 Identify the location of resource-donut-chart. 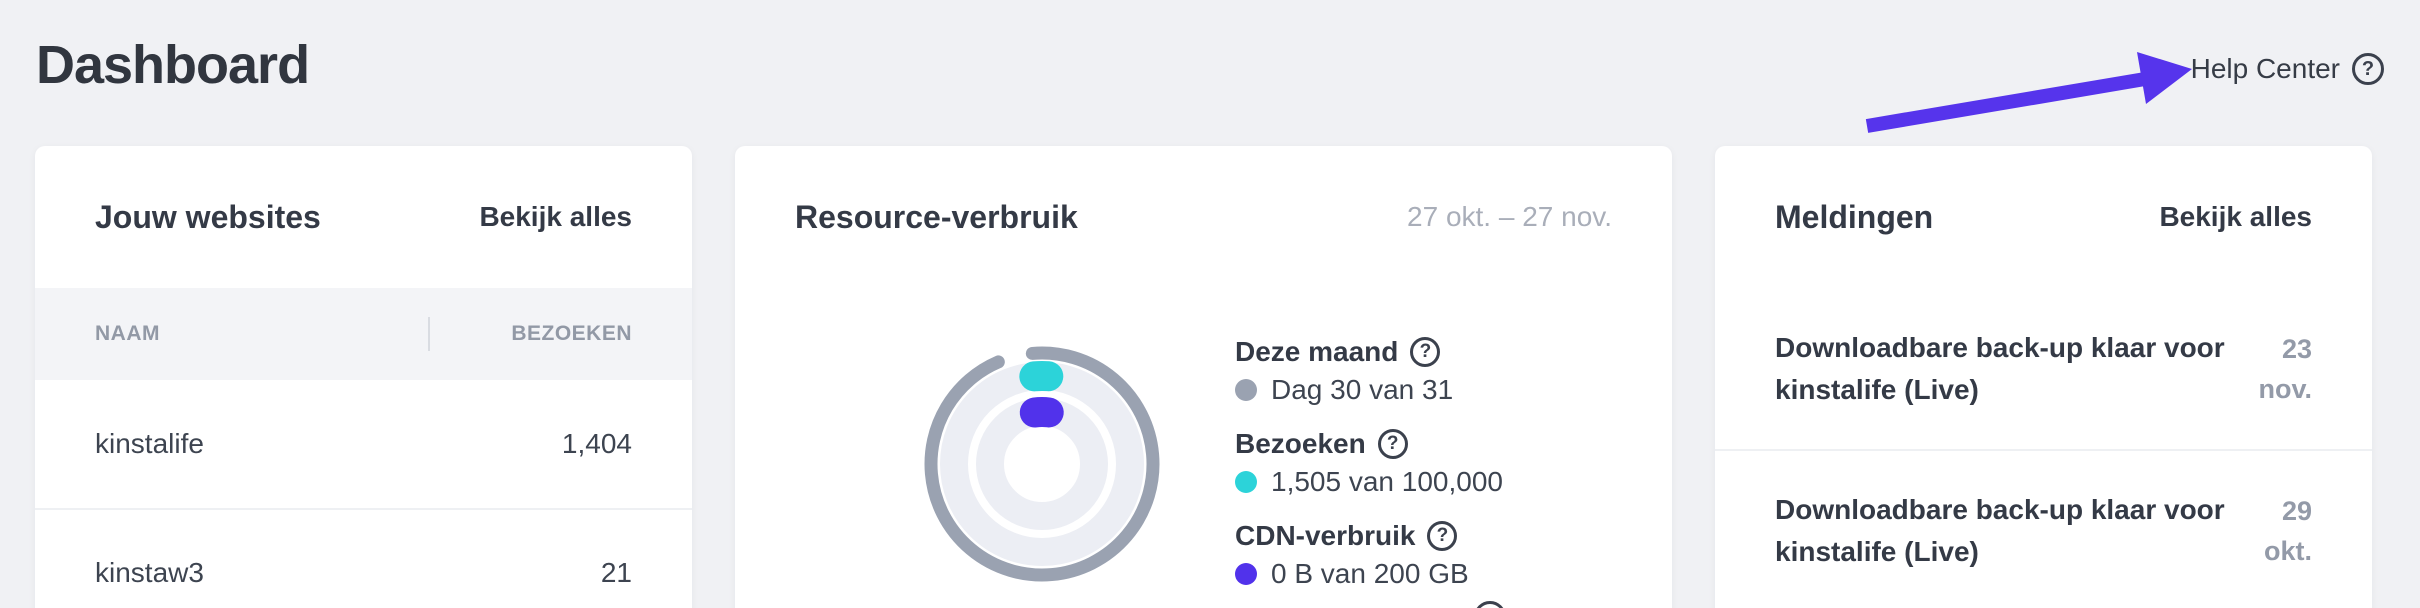
(1042, 464).